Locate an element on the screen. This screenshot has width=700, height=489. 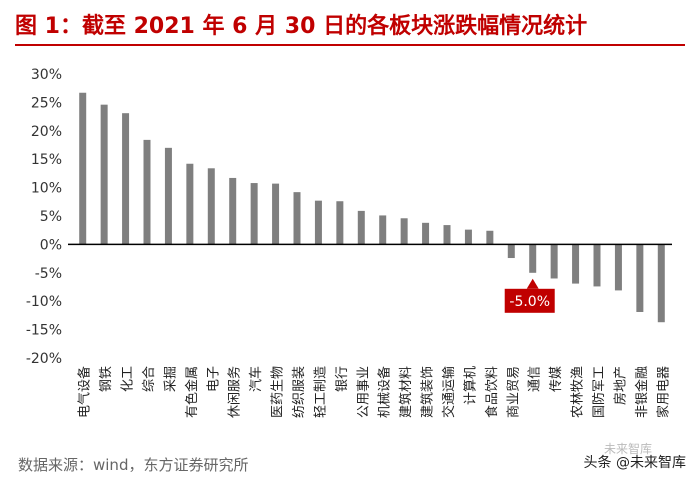
x-tick-label: 通信 is located at coordinates (535, 379).